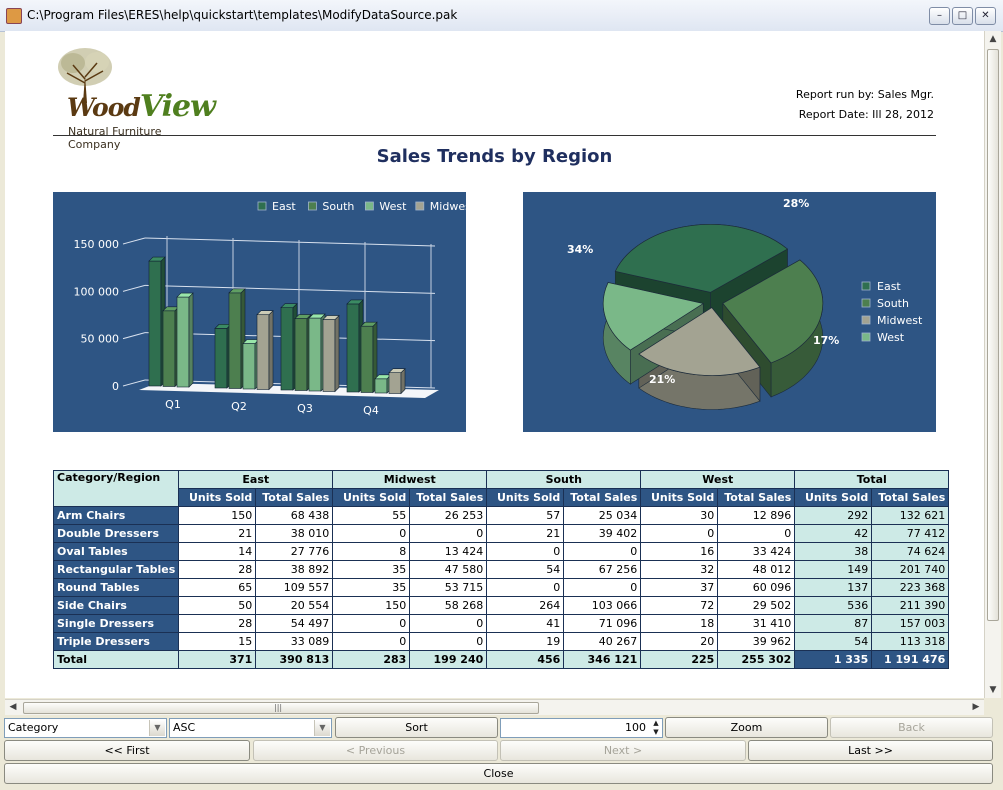  Describe the element at coordinates (756, 551) in the screenshot. I see `table-cell: 33 424` at that location.